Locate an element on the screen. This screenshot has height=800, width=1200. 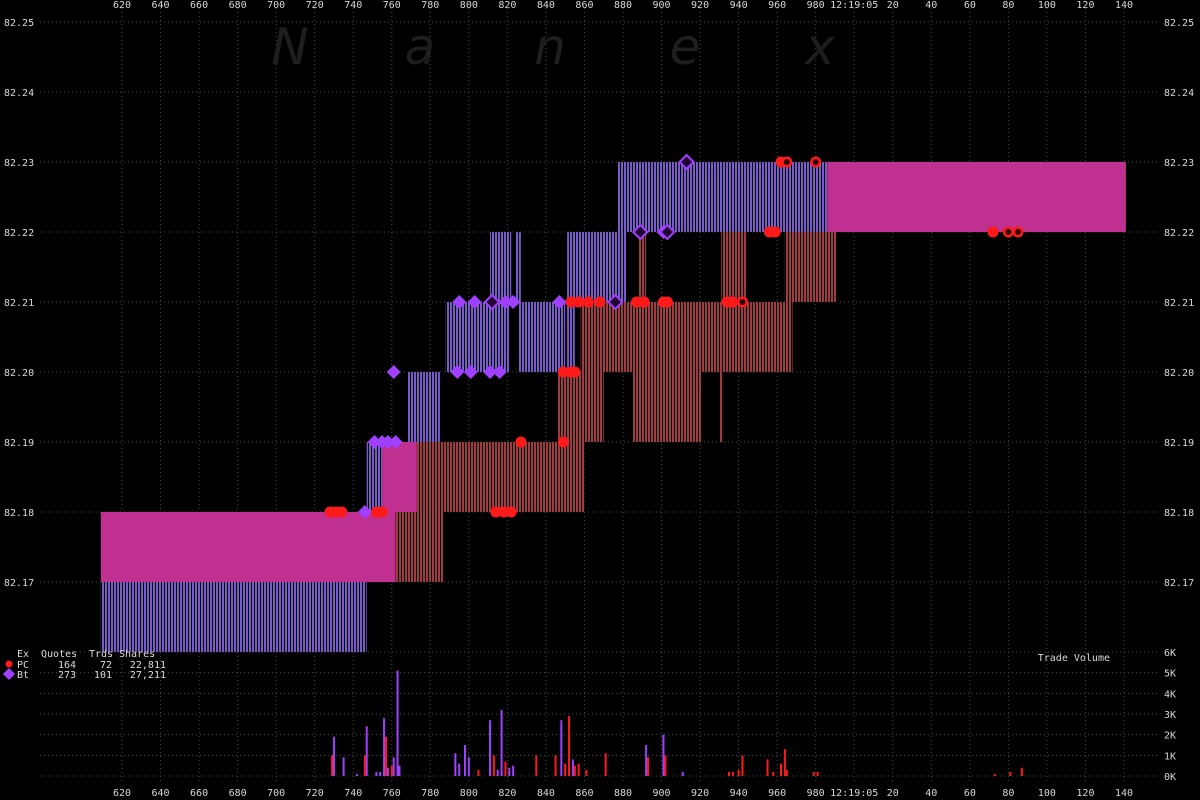
x-tick-label-bottom: 660 is located at coordinates (199, 793).